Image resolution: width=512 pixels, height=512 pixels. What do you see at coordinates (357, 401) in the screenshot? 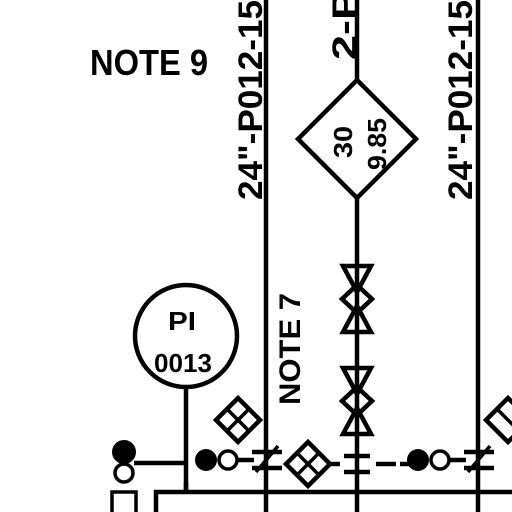
I see `lower-gate-valve` at bounding box center [357, 401].